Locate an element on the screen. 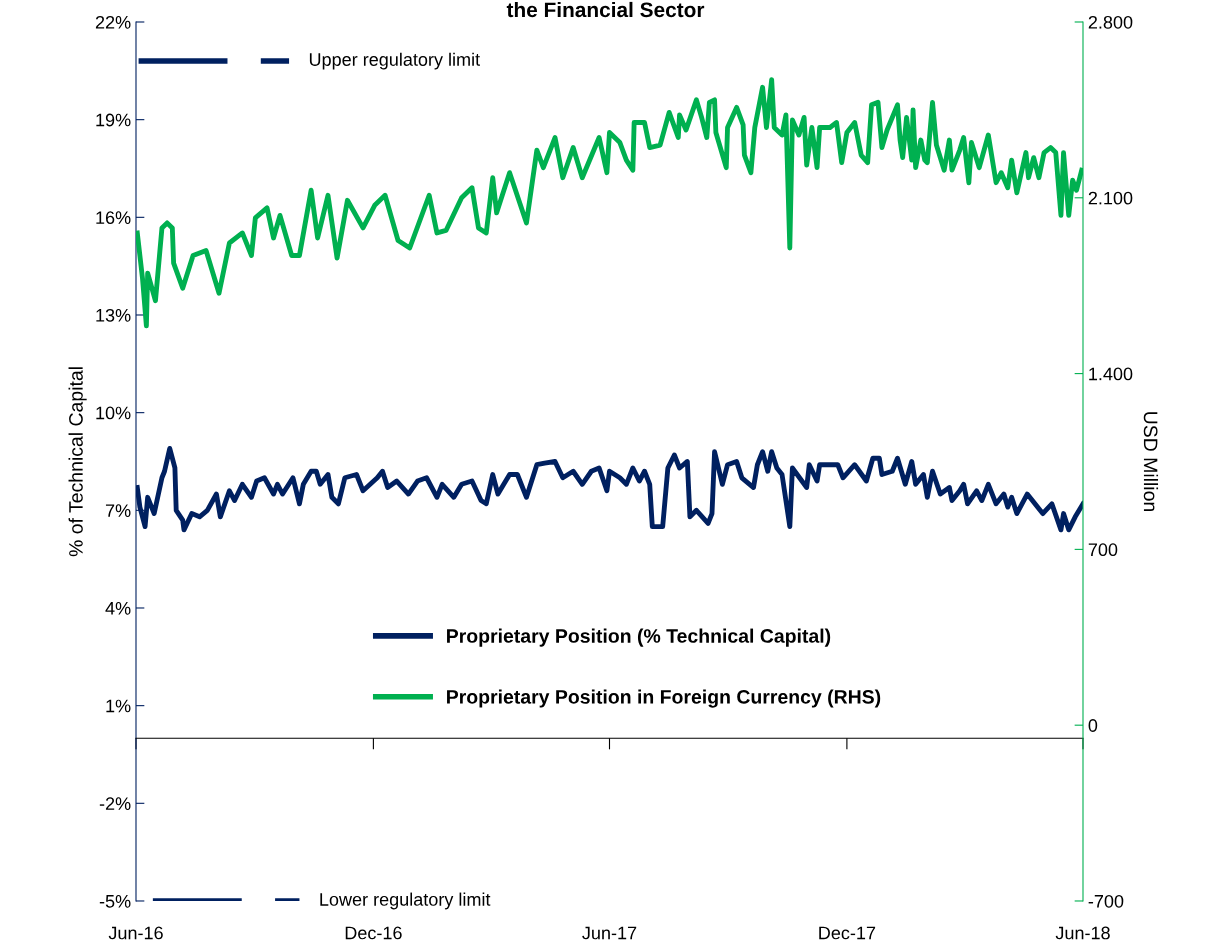 Image resolution: width=1211 pixels, height=948 pixels. series-label: Upper regulatory limit is located at coordinates (394, 61).